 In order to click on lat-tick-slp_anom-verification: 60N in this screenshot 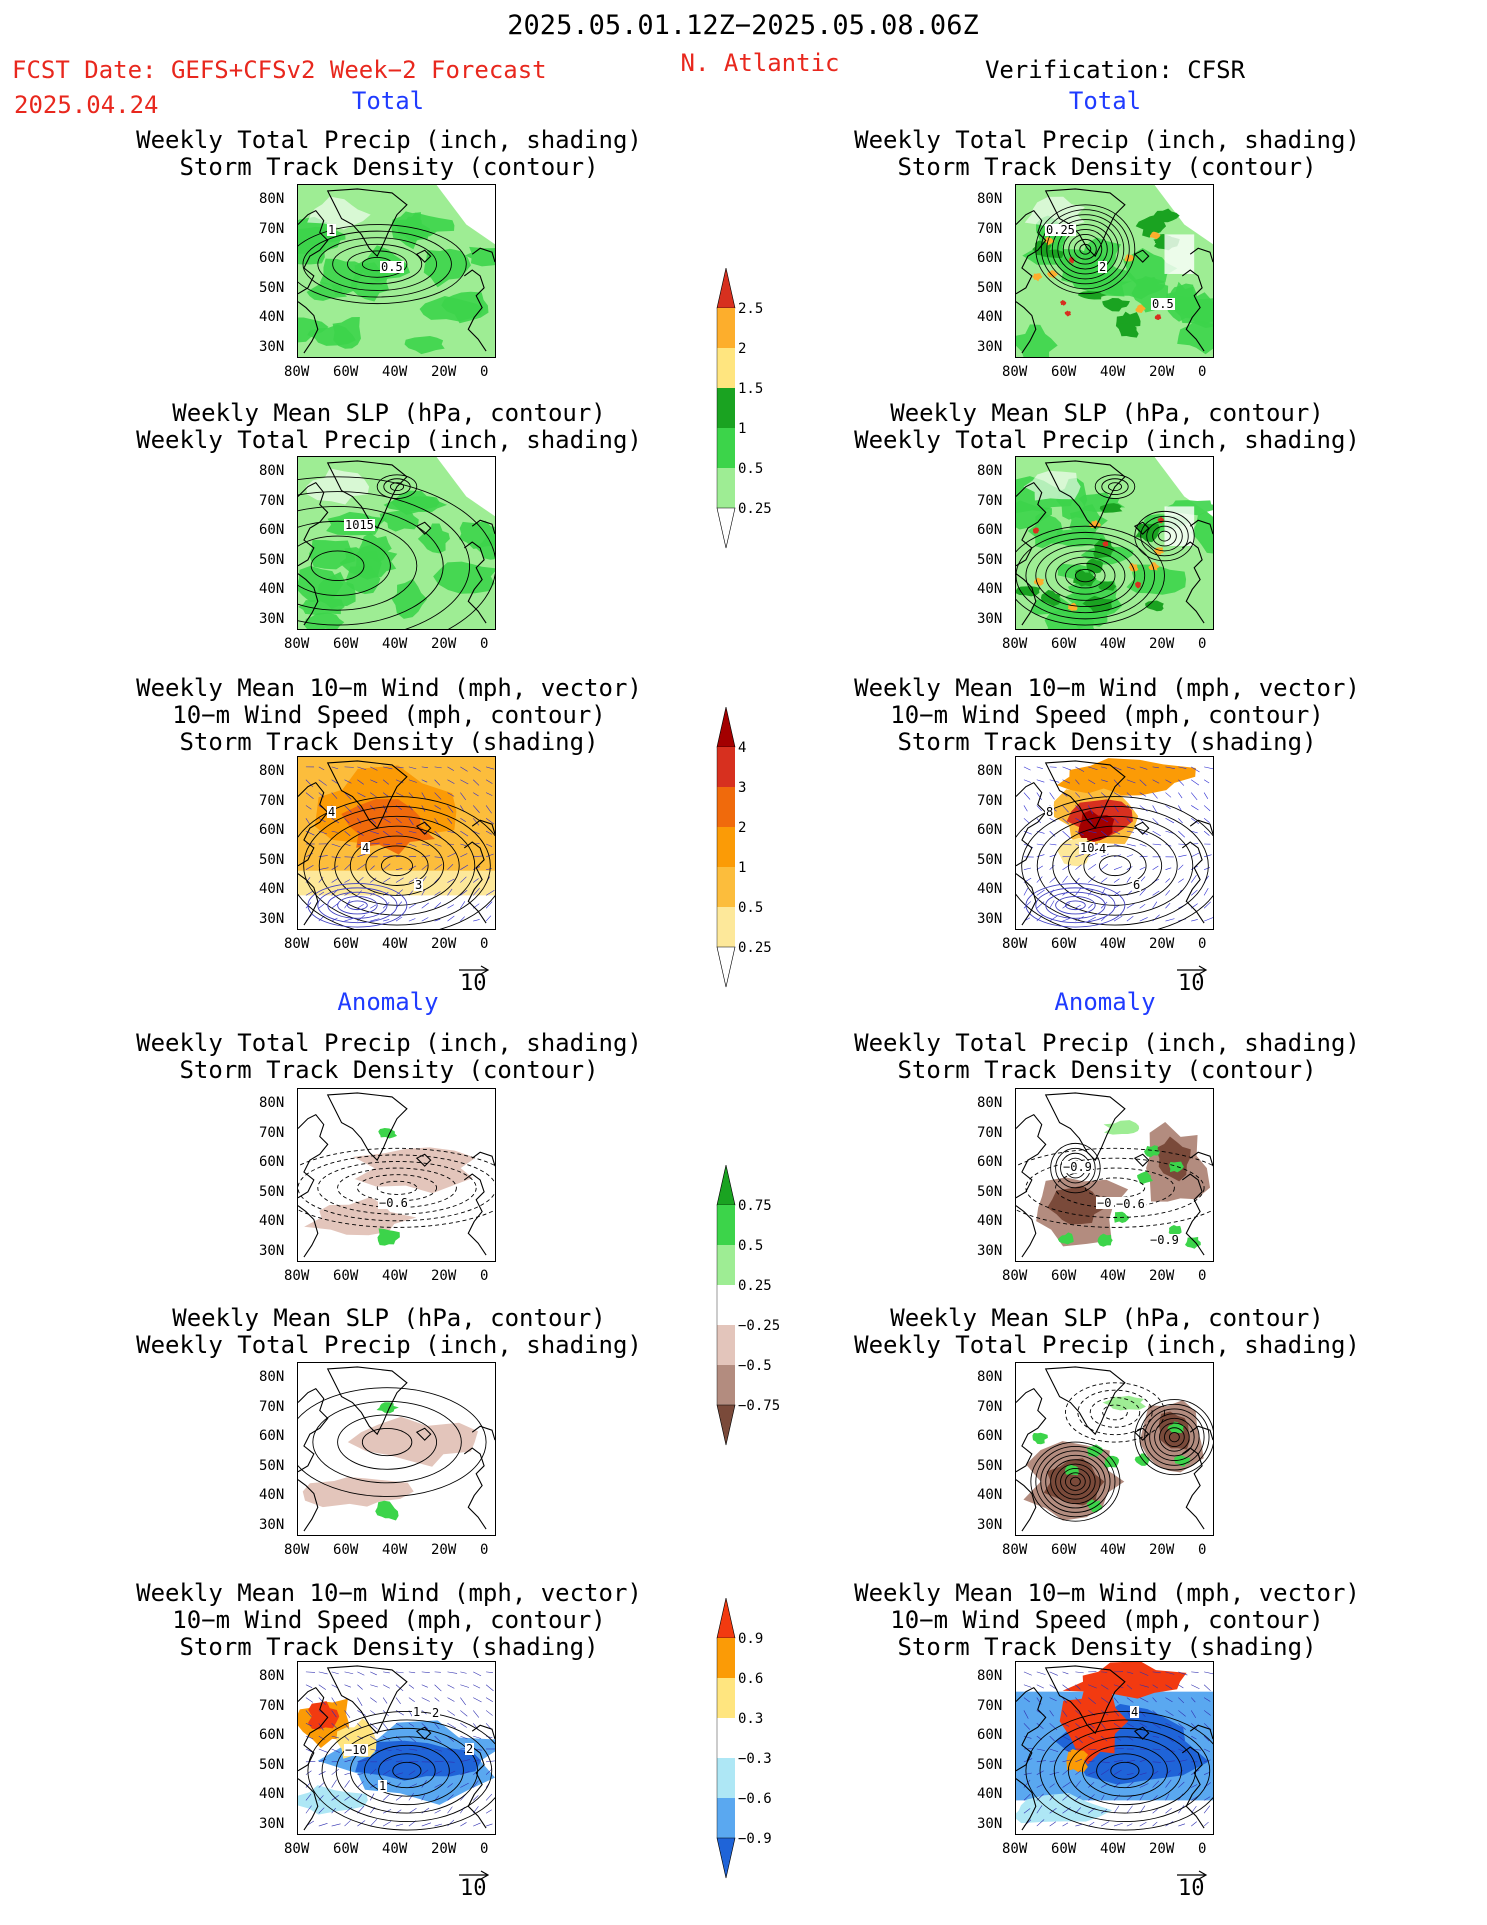, I will do `click(990, 1436)`.